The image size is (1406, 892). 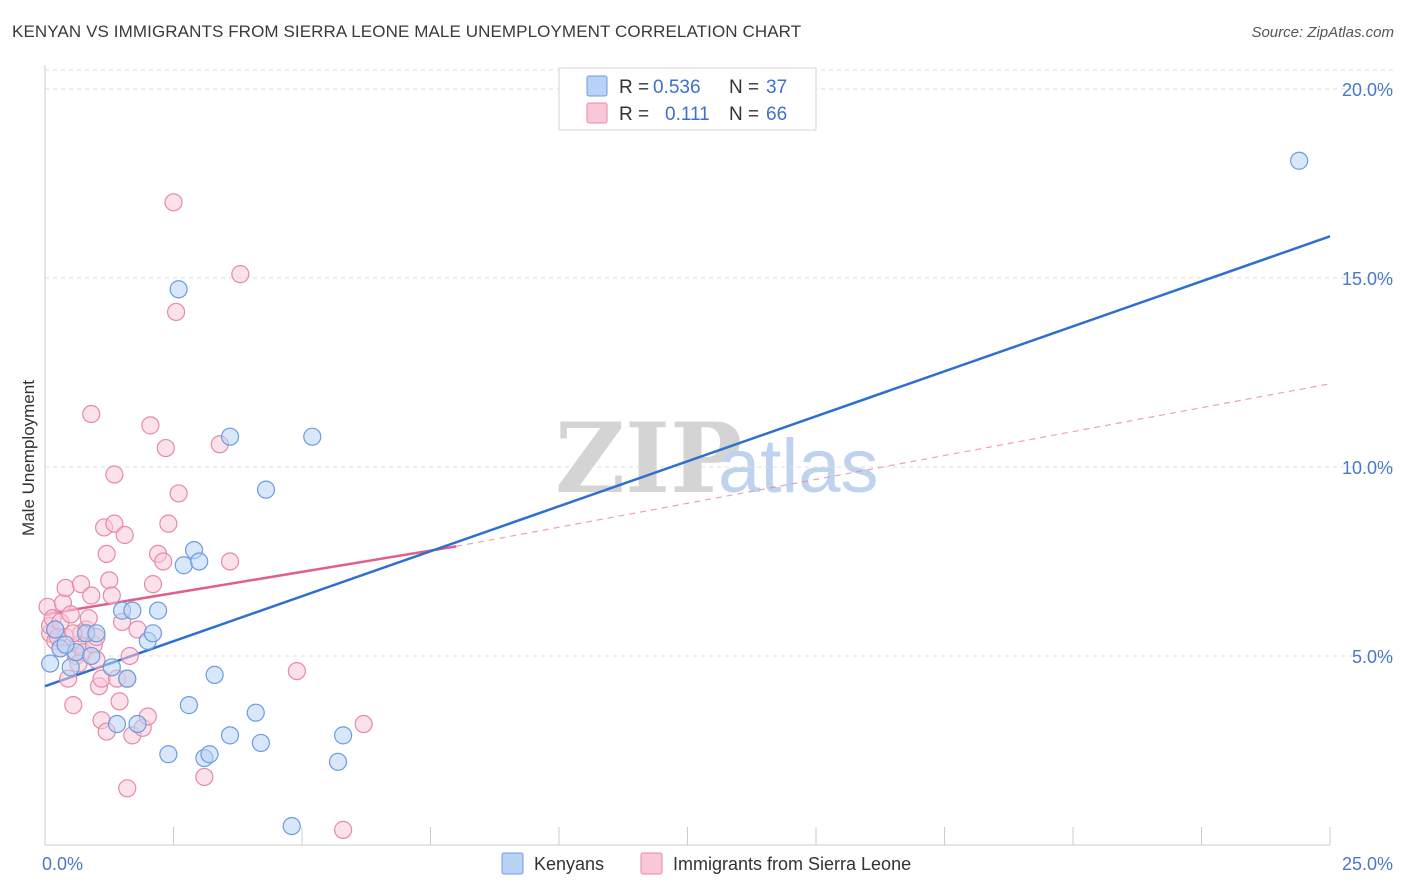 I want to click on bottom-legend-label-sierra-leone: Immigrants from Sierra Leone, so click(x=792, y=864).